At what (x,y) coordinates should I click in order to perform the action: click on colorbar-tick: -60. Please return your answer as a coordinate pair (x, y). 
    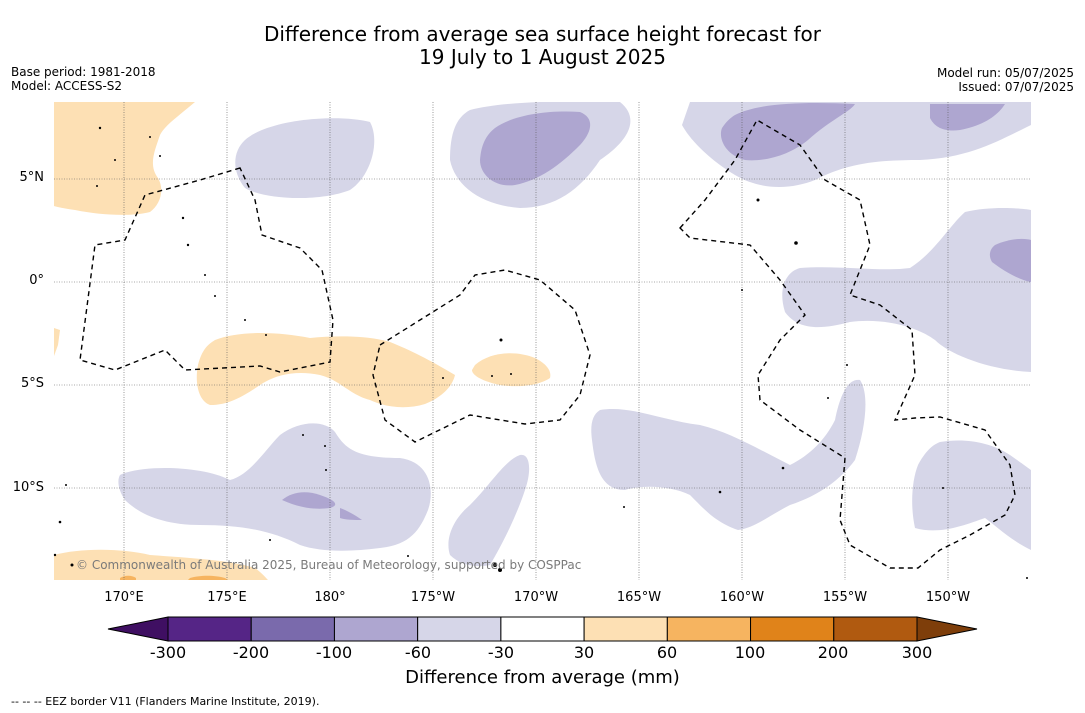
    Looking at the image, I should click on (418, 652).